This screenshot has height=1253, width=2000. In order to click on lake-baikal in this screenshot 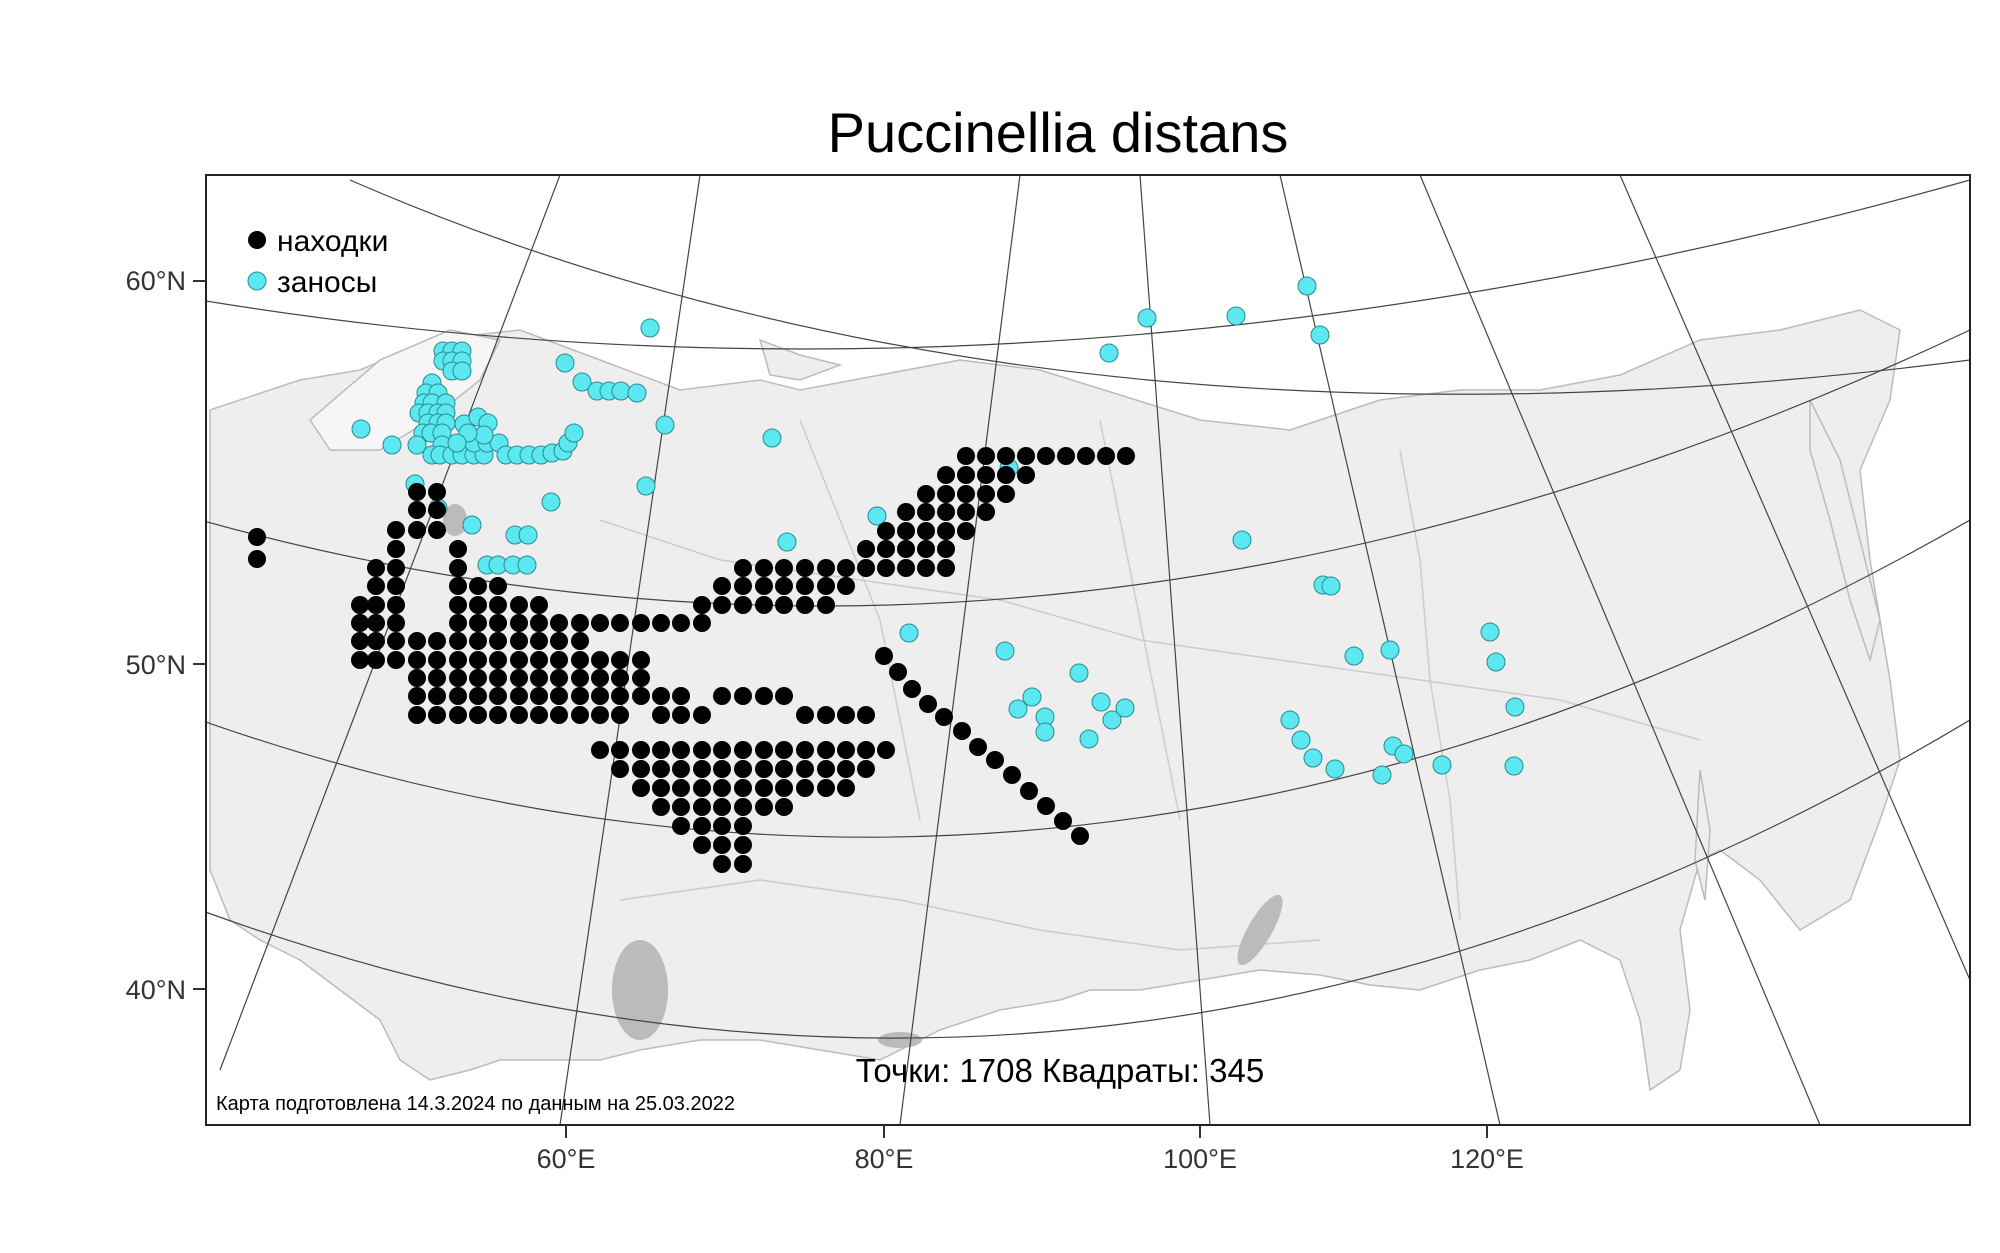, I will do `click(1260, 930)`.